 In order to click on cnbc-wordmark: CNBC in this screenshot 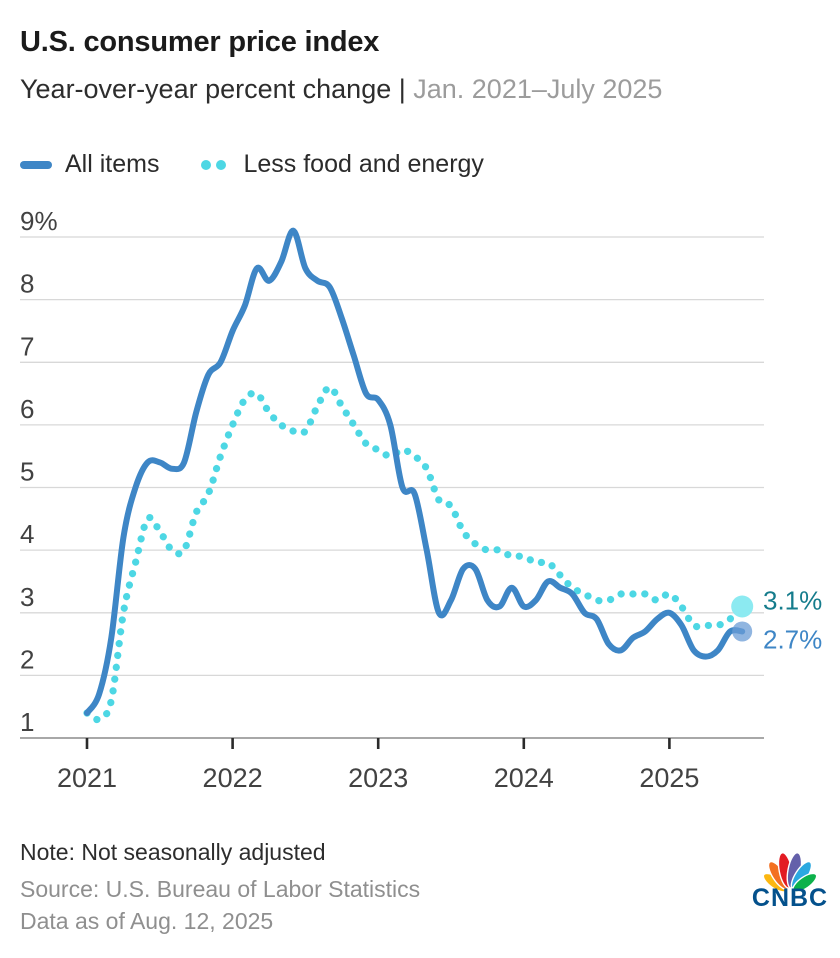, I will do `click(790, 897)`.